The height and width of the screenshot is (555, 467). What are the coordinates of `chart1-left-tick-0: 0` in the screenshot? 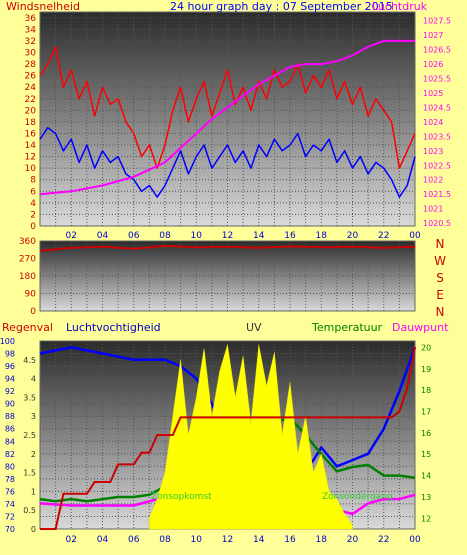 It's located at (33, 227).